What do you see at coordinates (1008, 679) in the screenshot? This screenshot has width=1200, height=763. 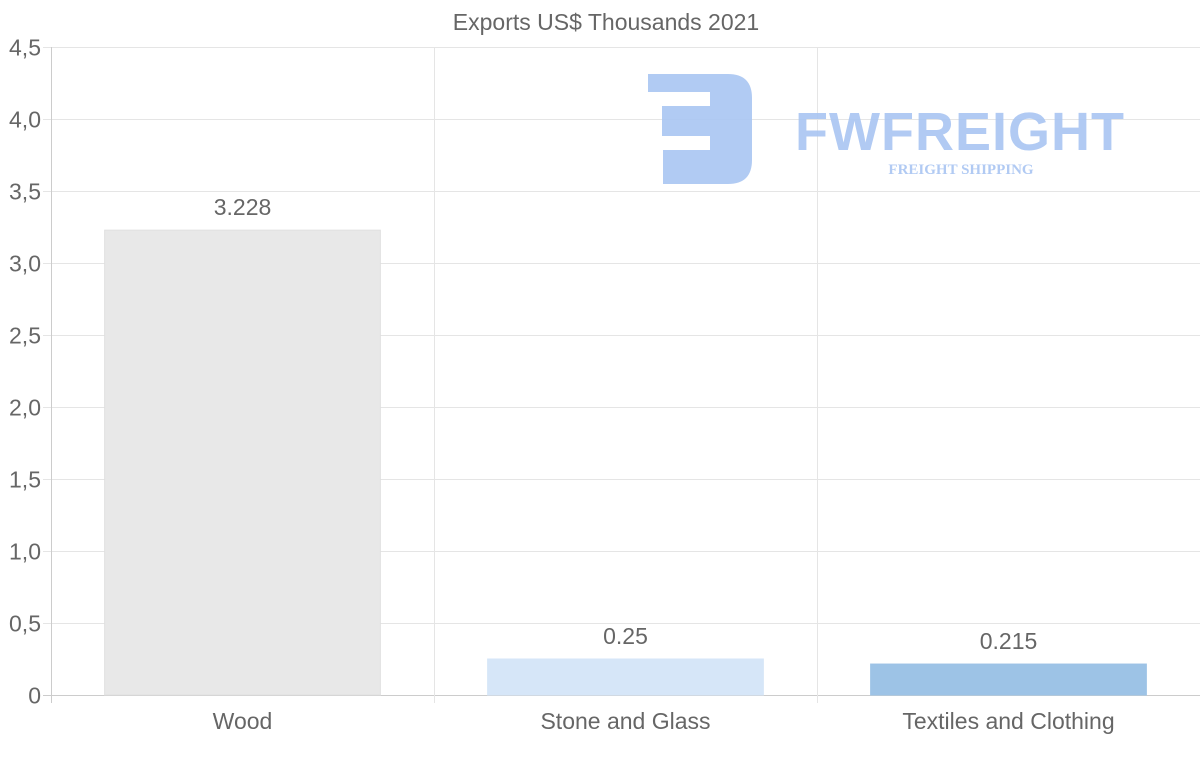 I see `bar-textiles-and-clothing` at bounding box center [1008, 679].